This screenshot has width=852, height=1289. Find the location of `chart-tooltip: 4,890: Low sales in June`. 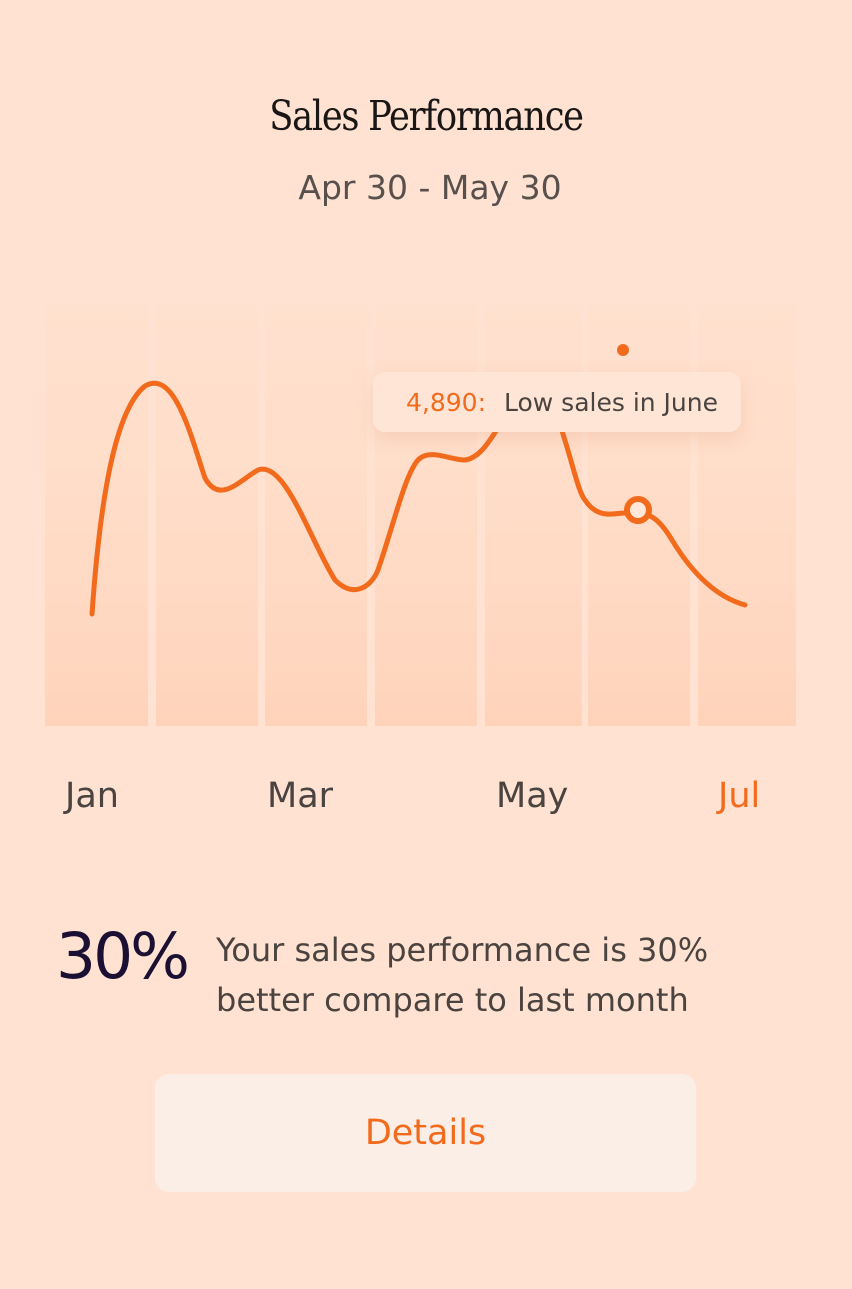

chart-tooltip: 4,890: Low sales in June is located at coordinates (557, 402).